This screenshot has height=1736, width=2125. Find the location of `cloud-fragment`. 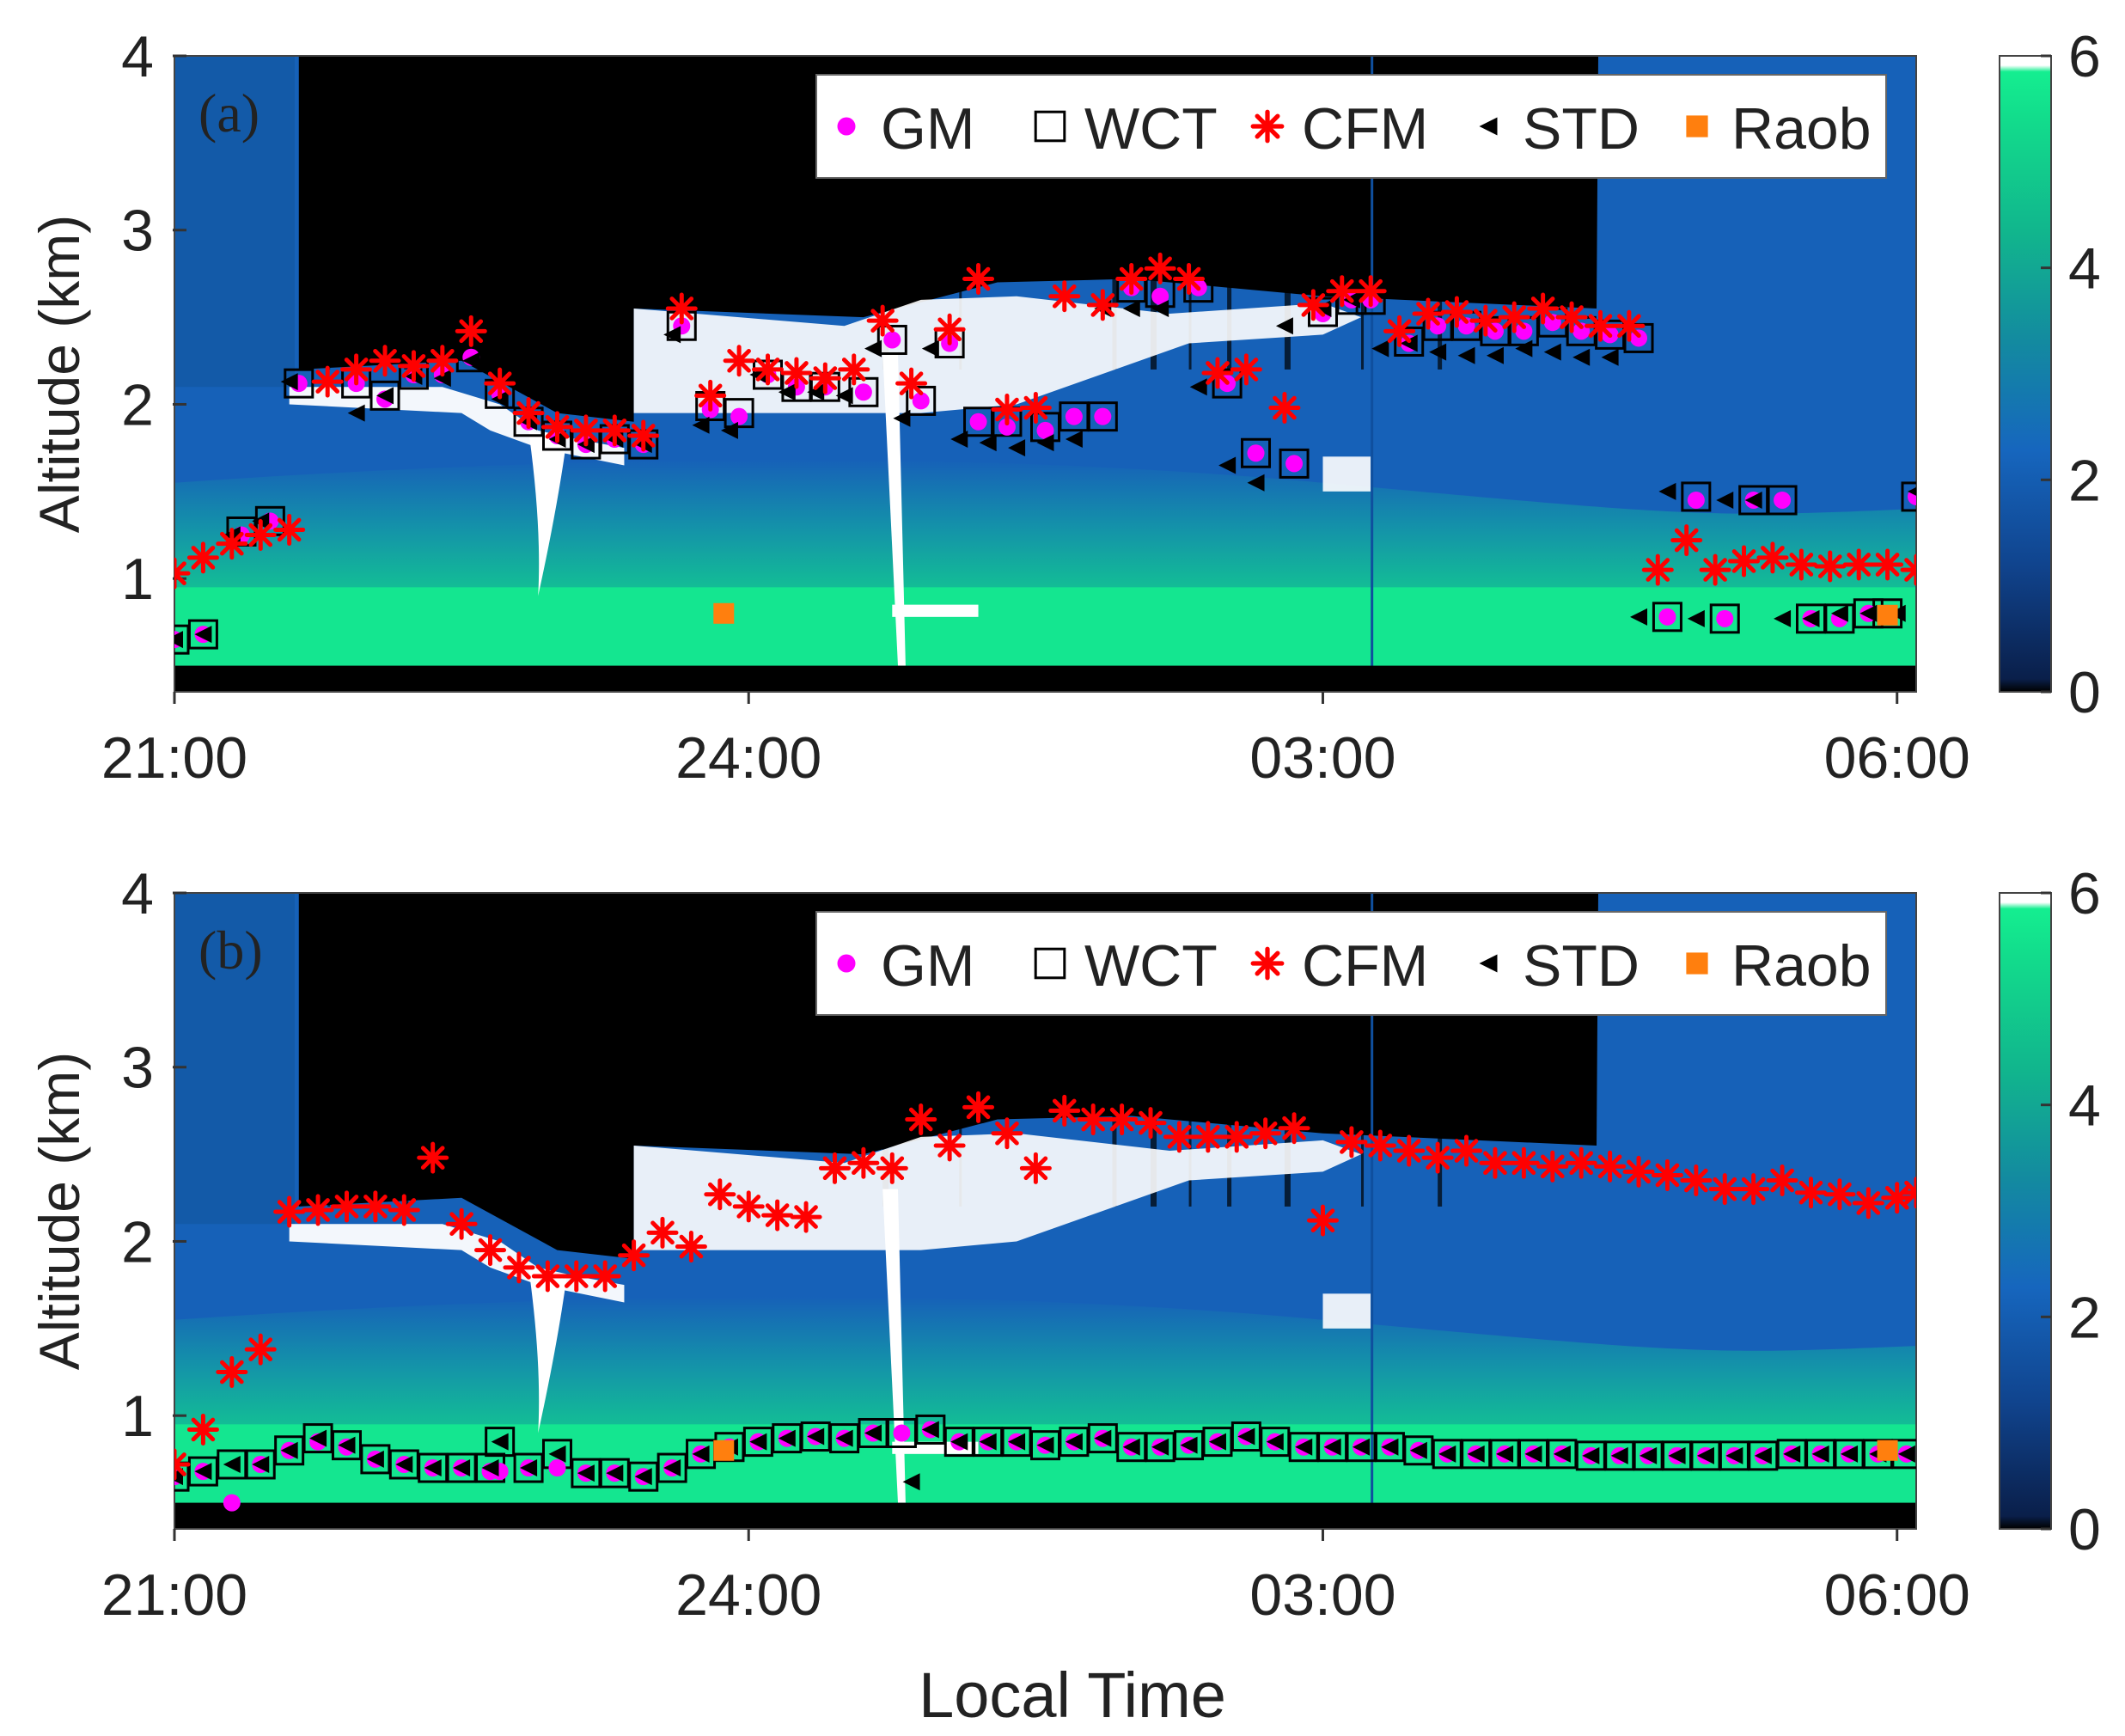

cloud-fragment is located at coordinates (1346, 474).